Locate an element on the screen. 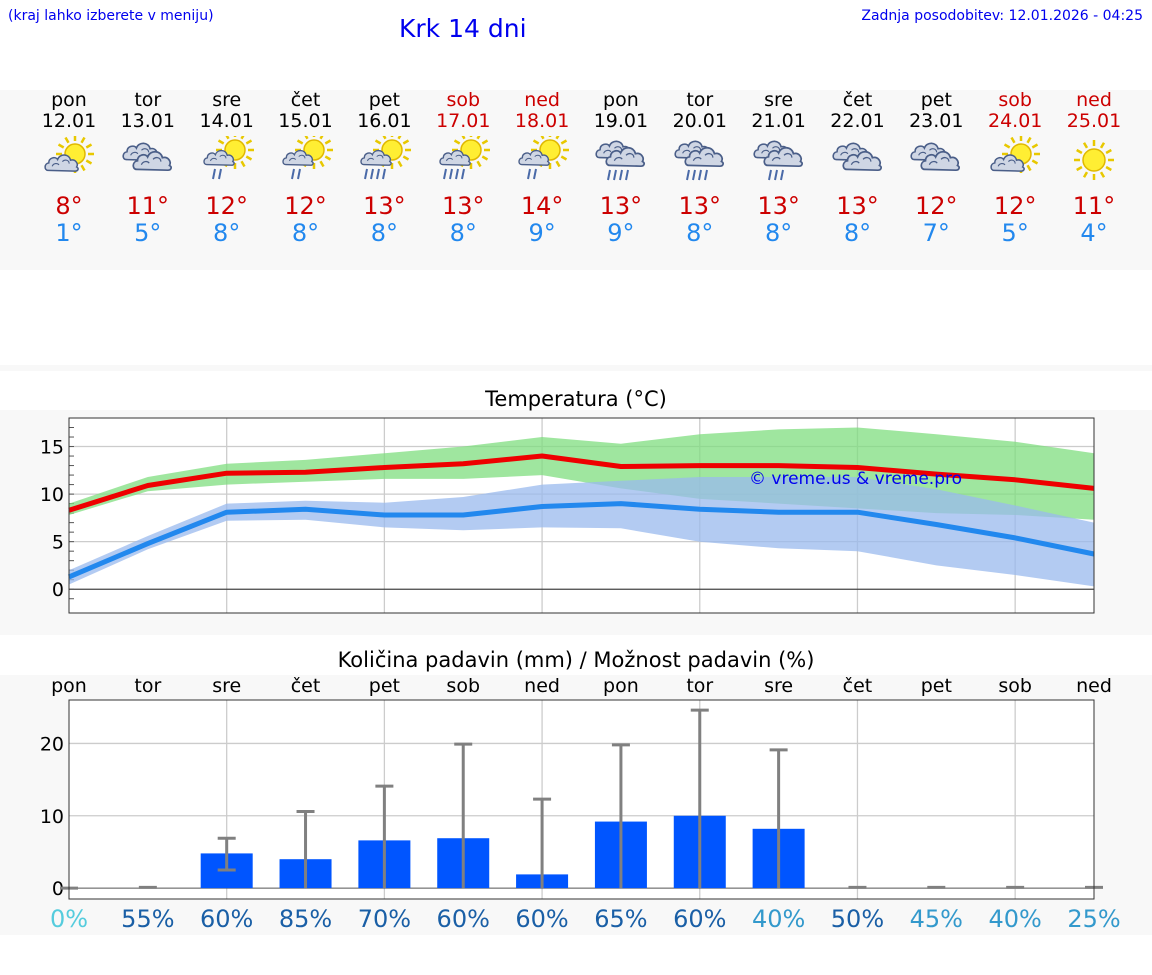  page-title: Krk 14 dni is located at coordinates (463, 28).